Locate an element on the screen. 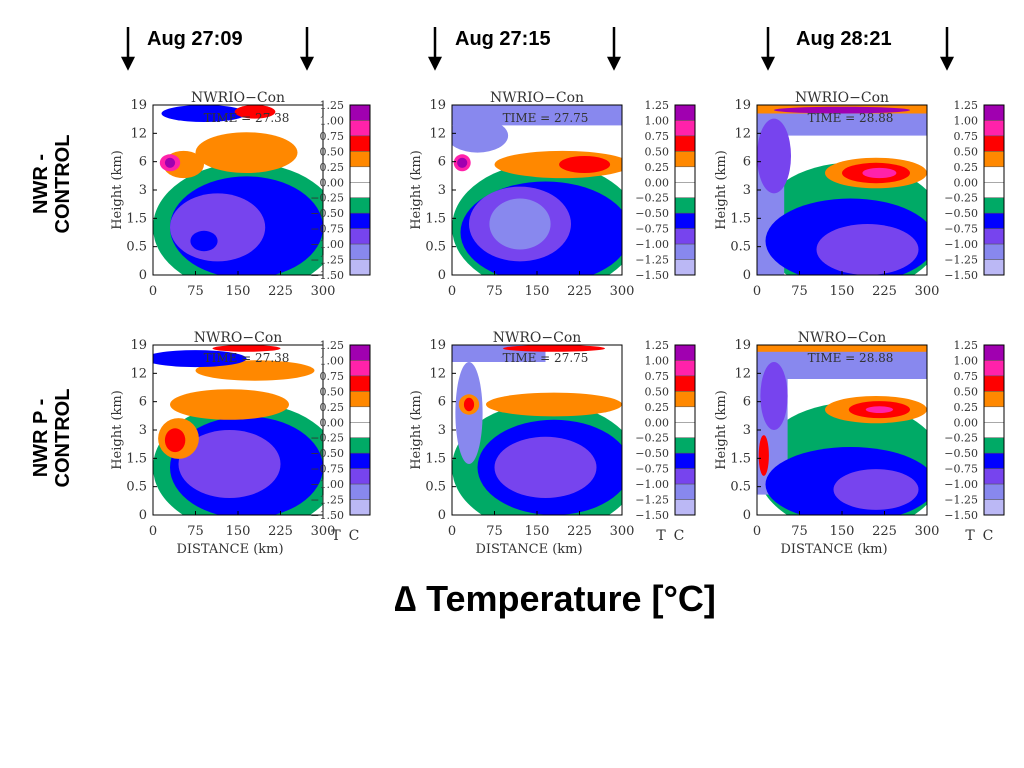 The height and width of the screenshot is (768, 1024). panel-time: TIME = 27.75 is located at coordinates (546, 358).